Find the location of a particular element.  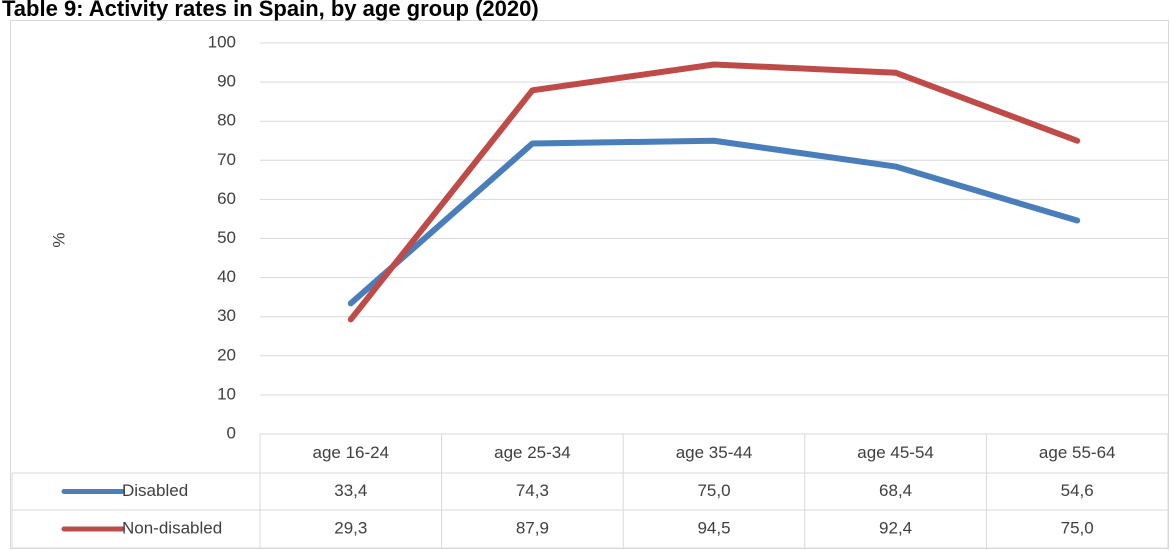

x-tick-label: age 35-44 is located at coordinates (714, 452).